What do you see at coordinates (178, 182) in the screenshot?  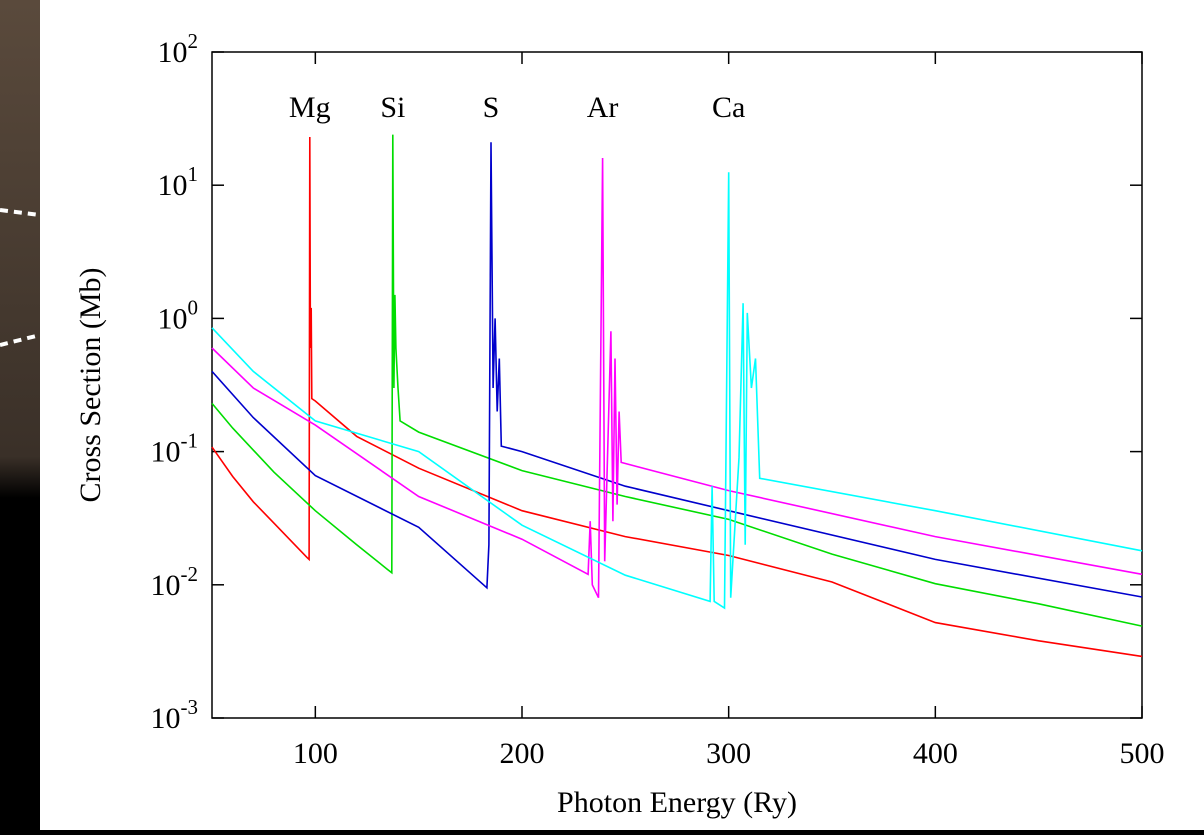 I see `y-tick-label: 10¹` at bounding box center [178, 182].